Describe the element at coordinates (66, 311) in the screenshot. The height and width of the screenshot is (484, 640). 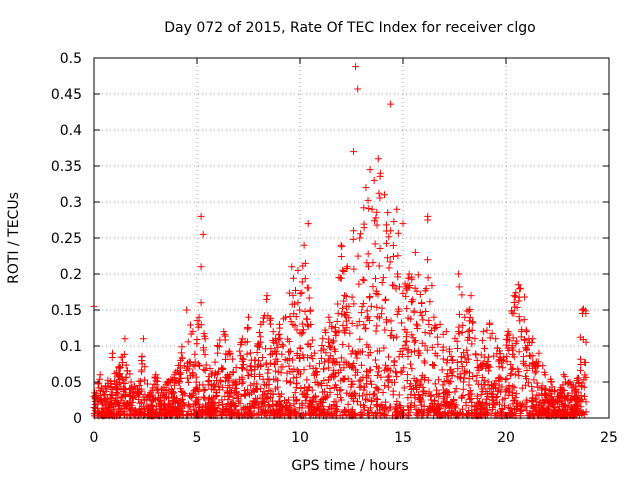
I see `y-tick-label: 0.15` at that location.